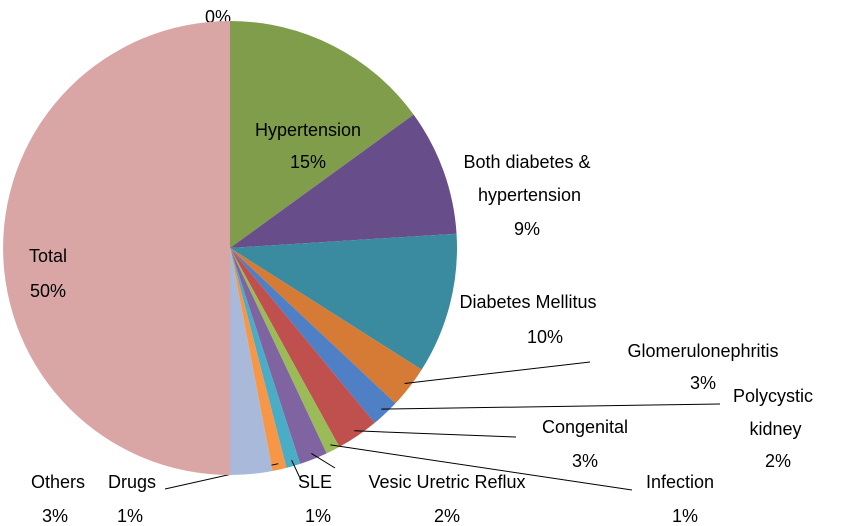  I want to click on slice-label: Diabetes Mellitus, so click(527, 302).